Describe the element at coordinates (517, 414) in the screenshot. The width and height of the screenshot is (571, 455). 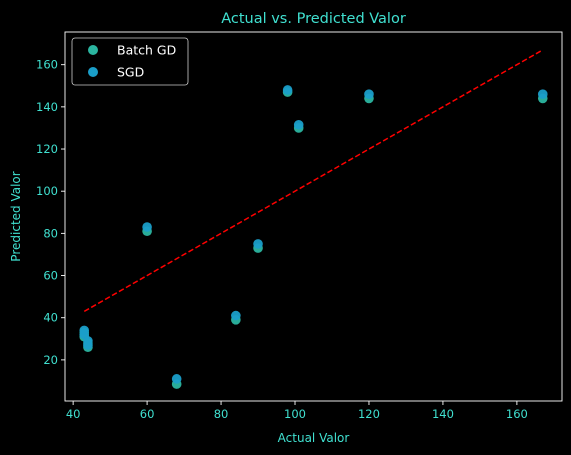
I see `x-tick-label: 160` at that location.